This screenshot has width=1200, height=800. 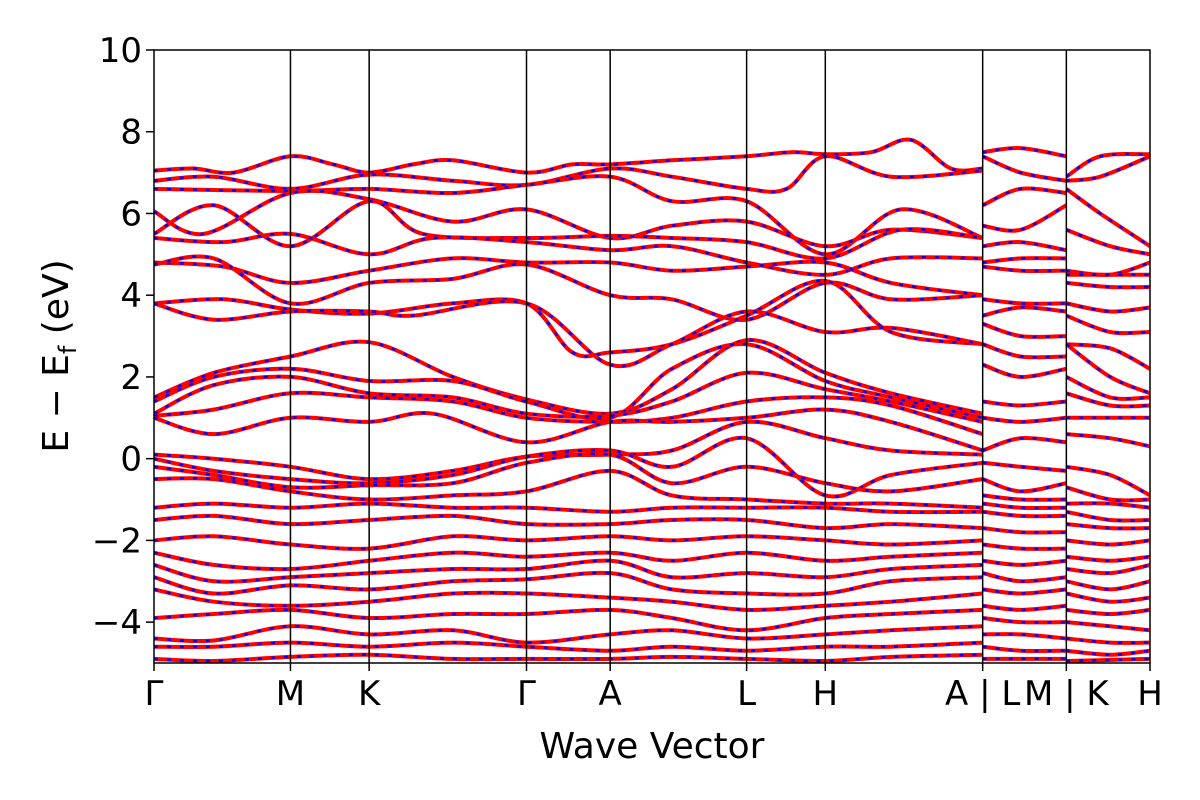 I want to click on x-tick-label: K, so click(x=370, y=694).